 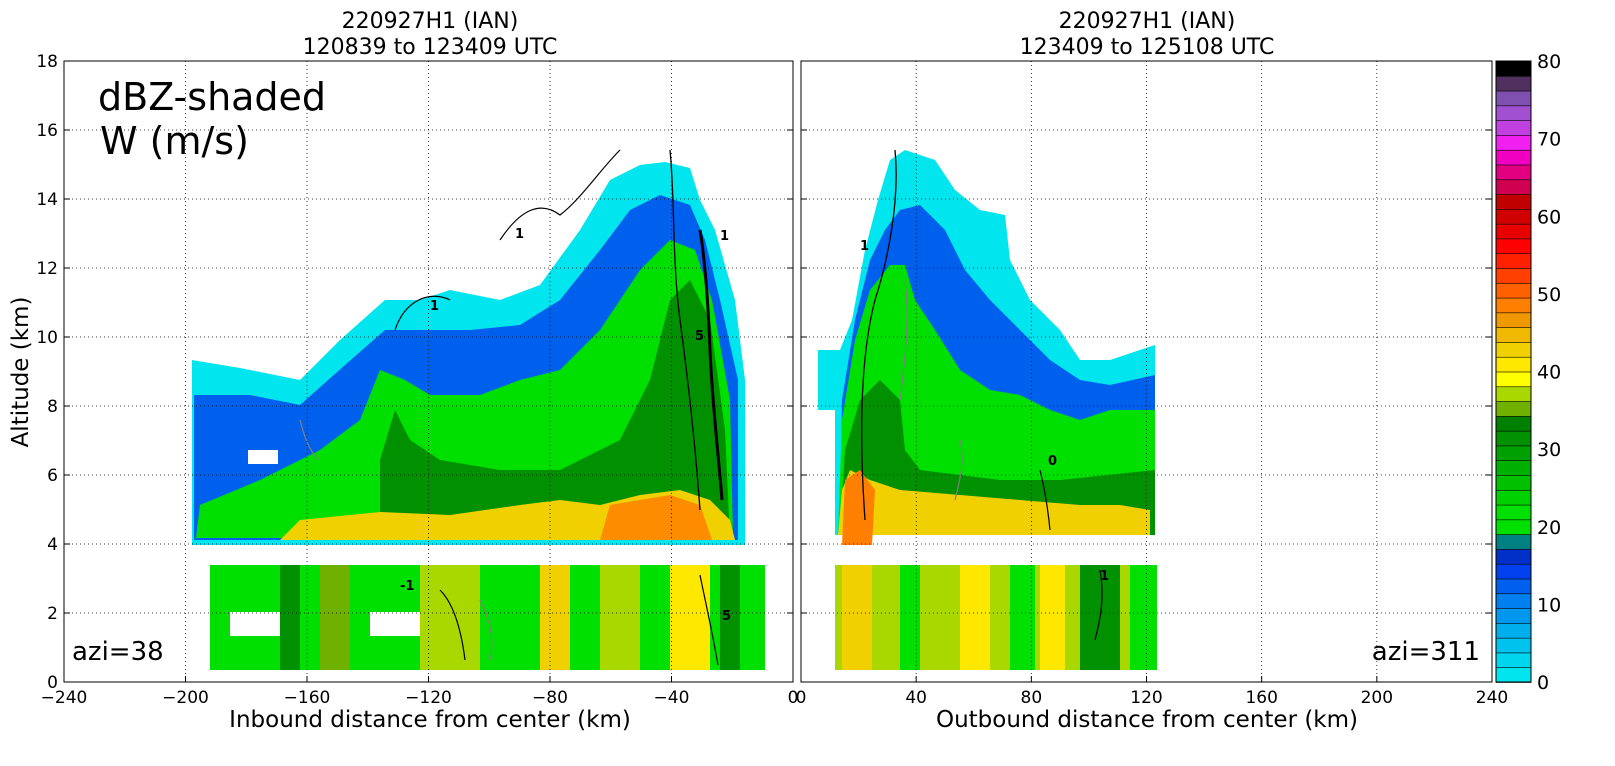 I want to click on colorbar-tick-label: 70, so click(x=1549, y=140).